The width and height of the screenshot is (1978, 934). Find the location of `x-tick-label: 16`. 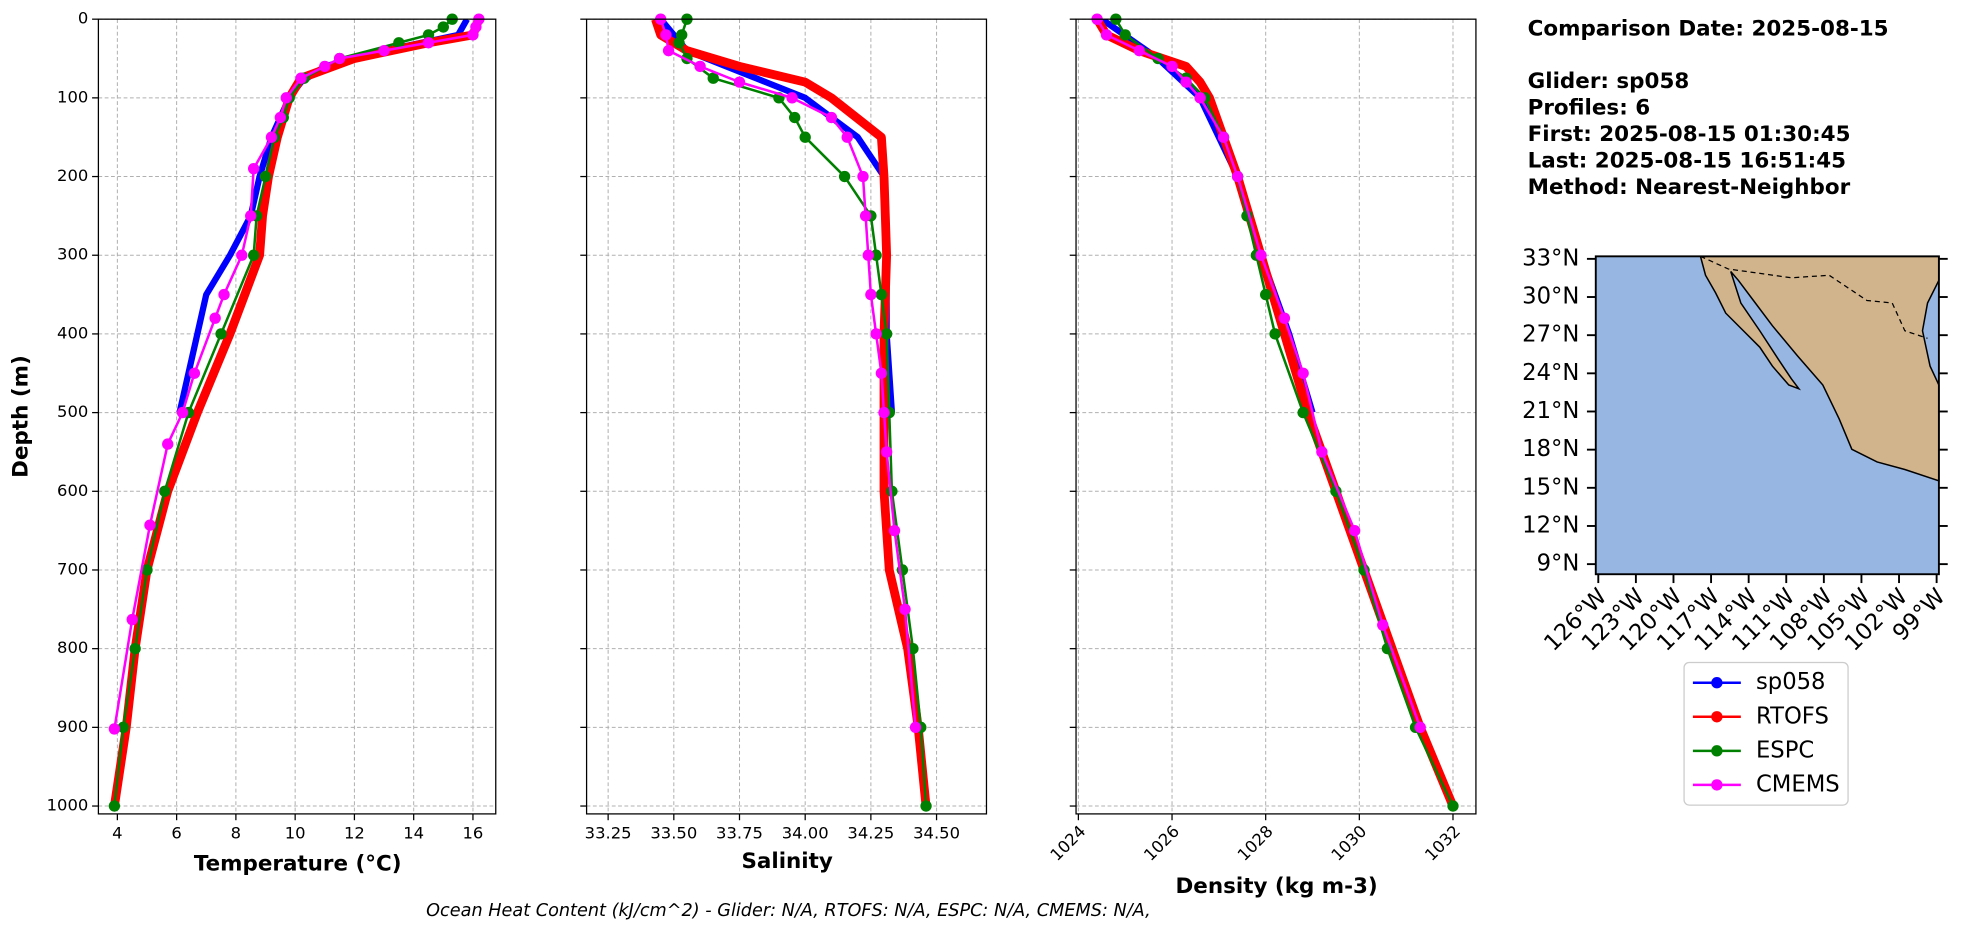

x-tick-label: 16 is located at coordinates (473, 833).